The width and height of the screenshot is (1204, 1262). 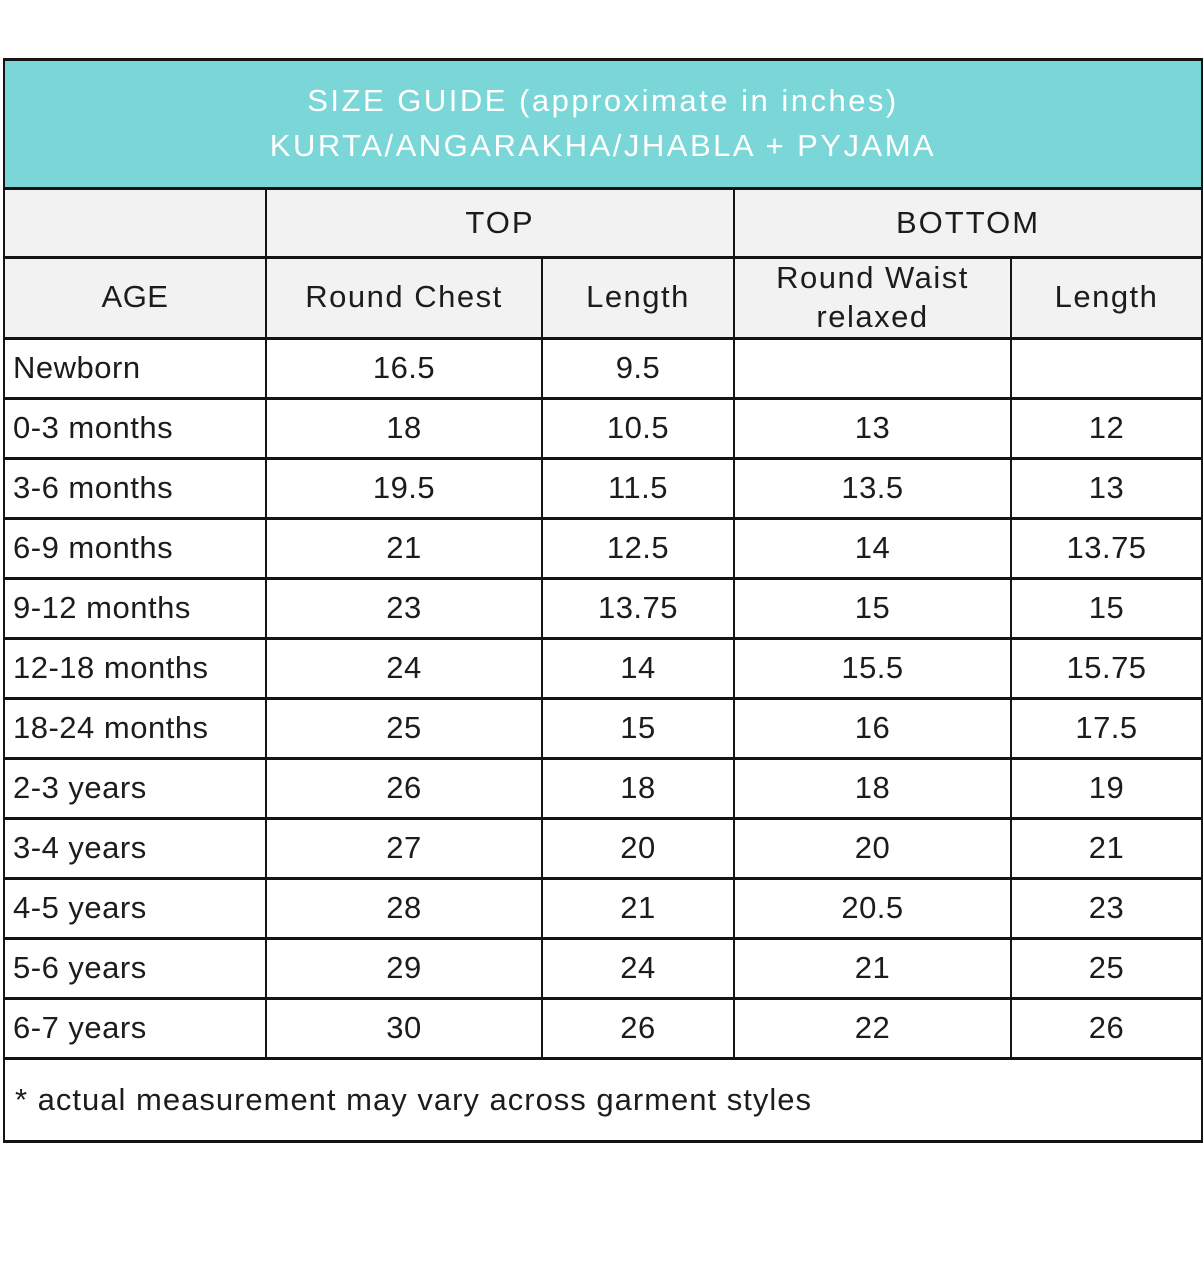 I want to click on bottom-length-cell, so click(x=1106, y=368).